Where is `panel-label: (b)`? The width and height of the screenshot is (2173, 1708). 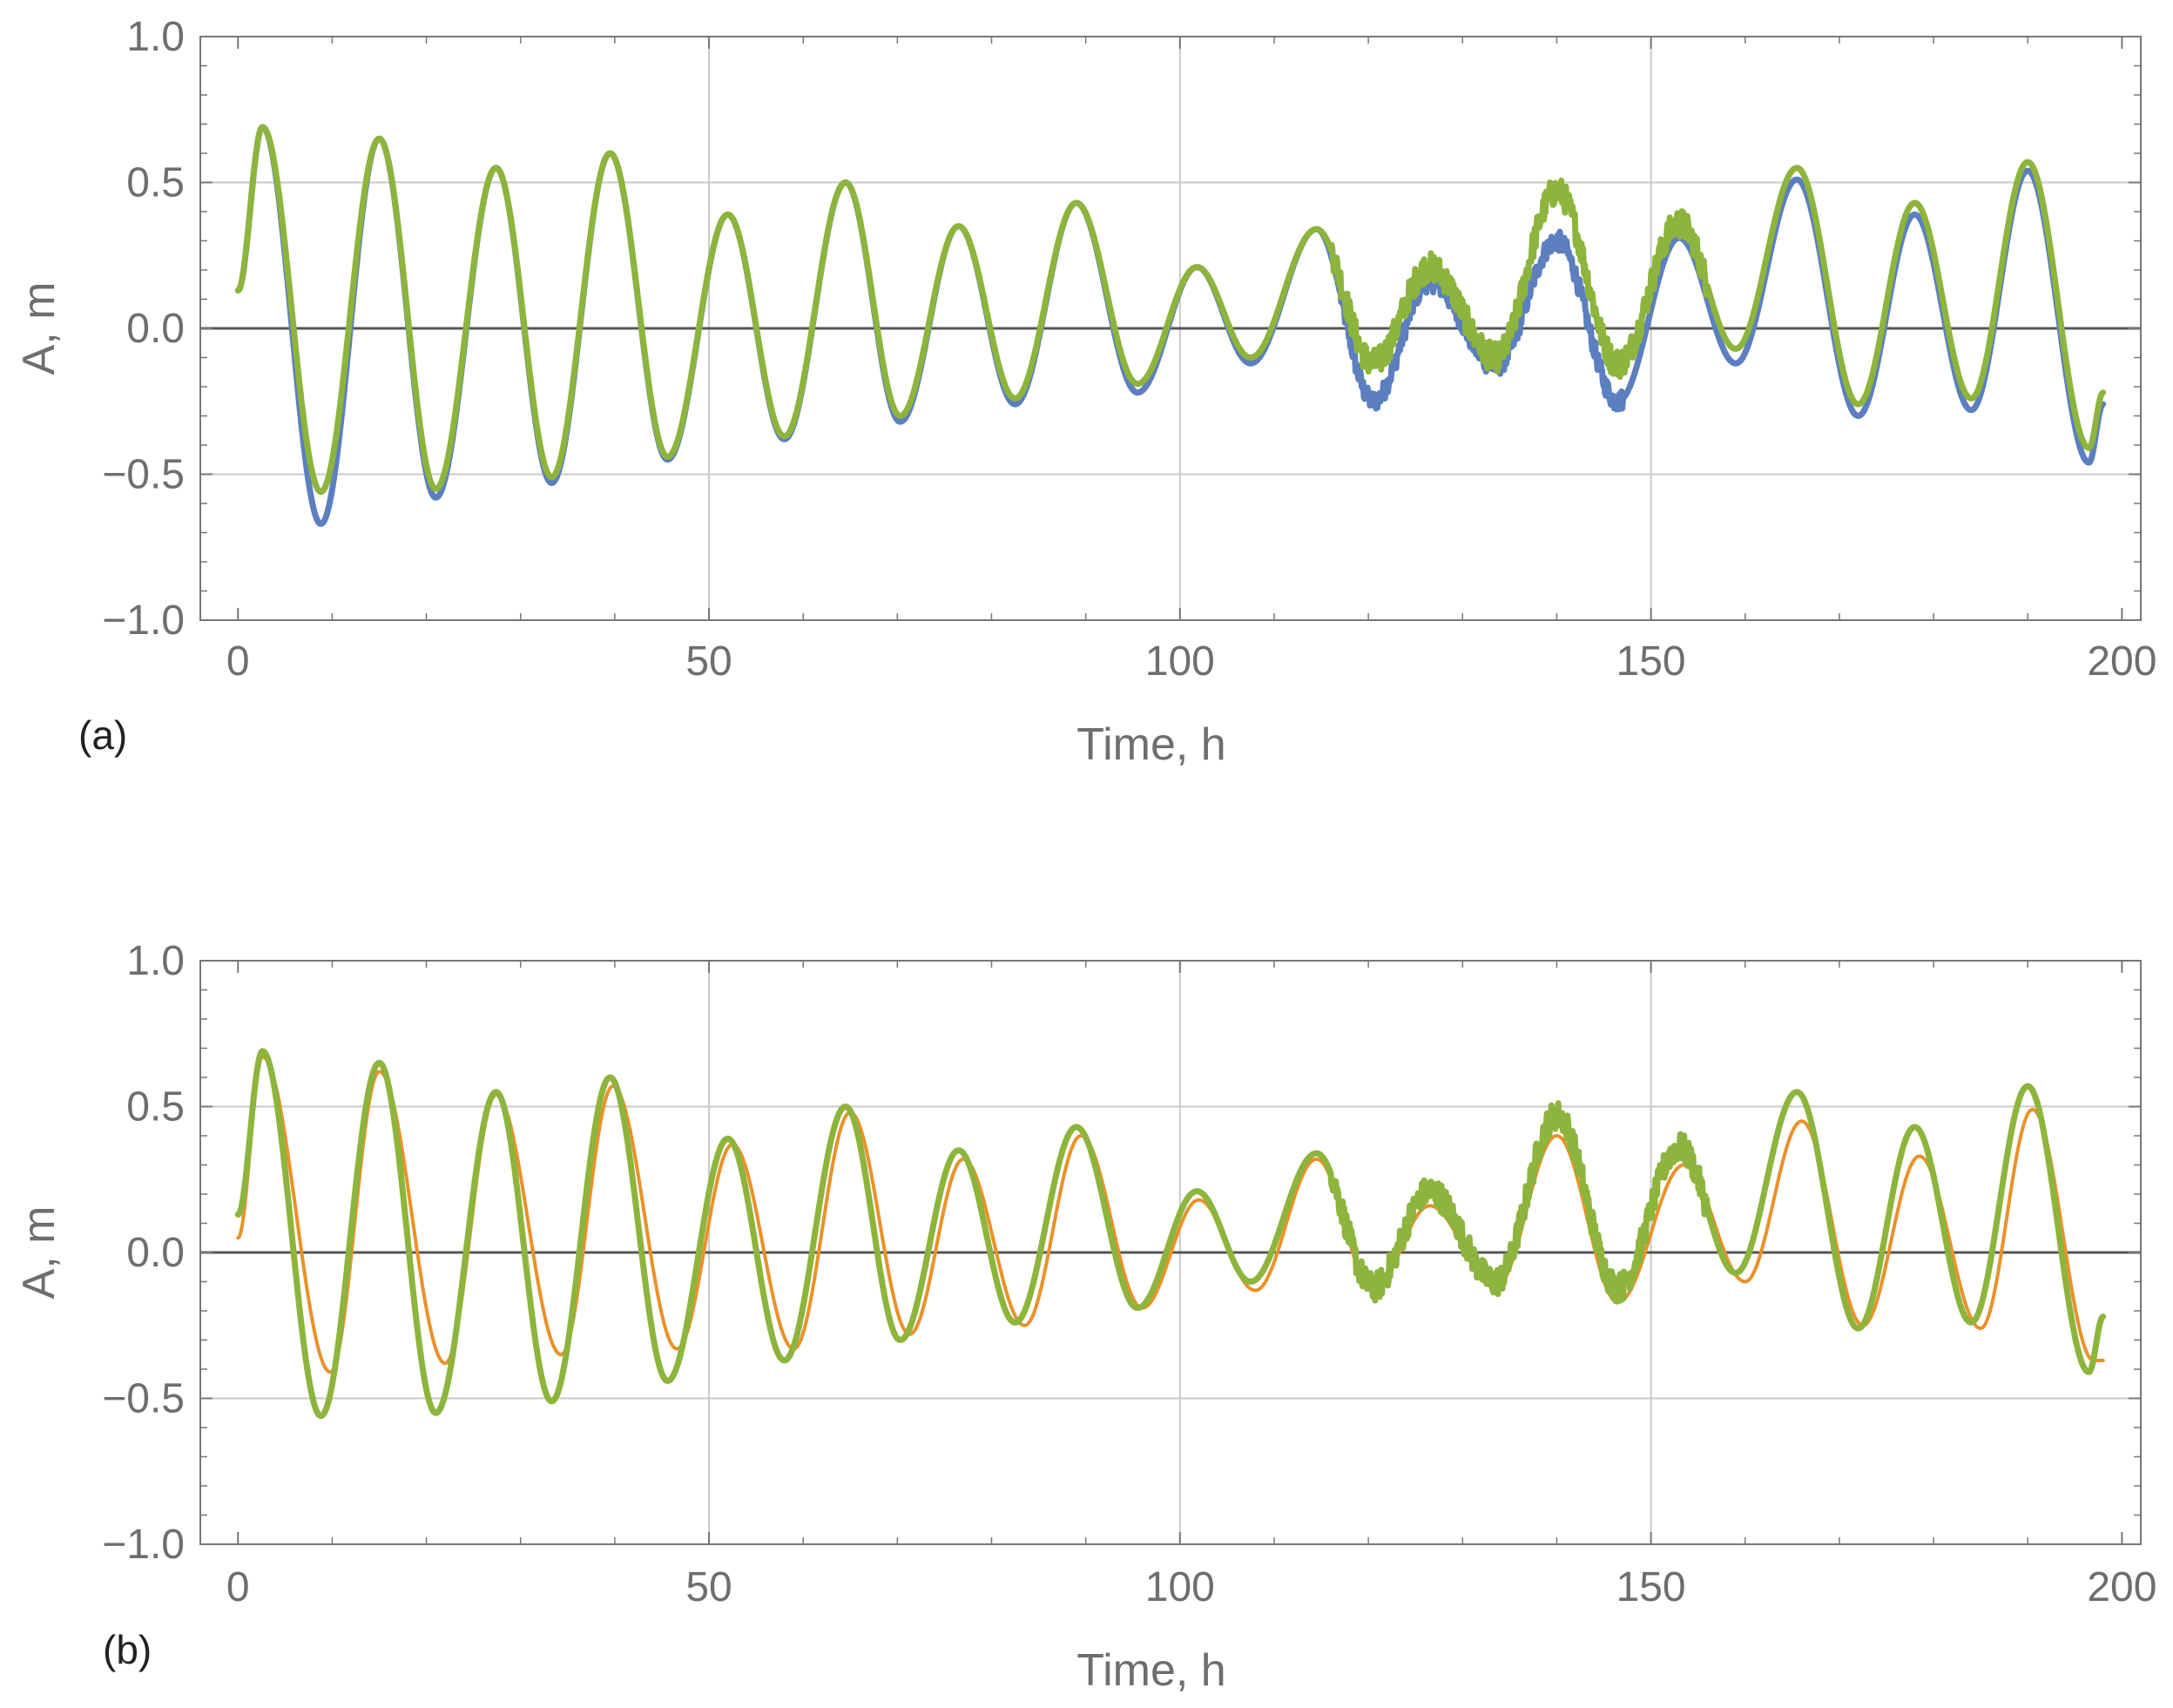
panel-label: (b) is located at coordinates (128, 1649).